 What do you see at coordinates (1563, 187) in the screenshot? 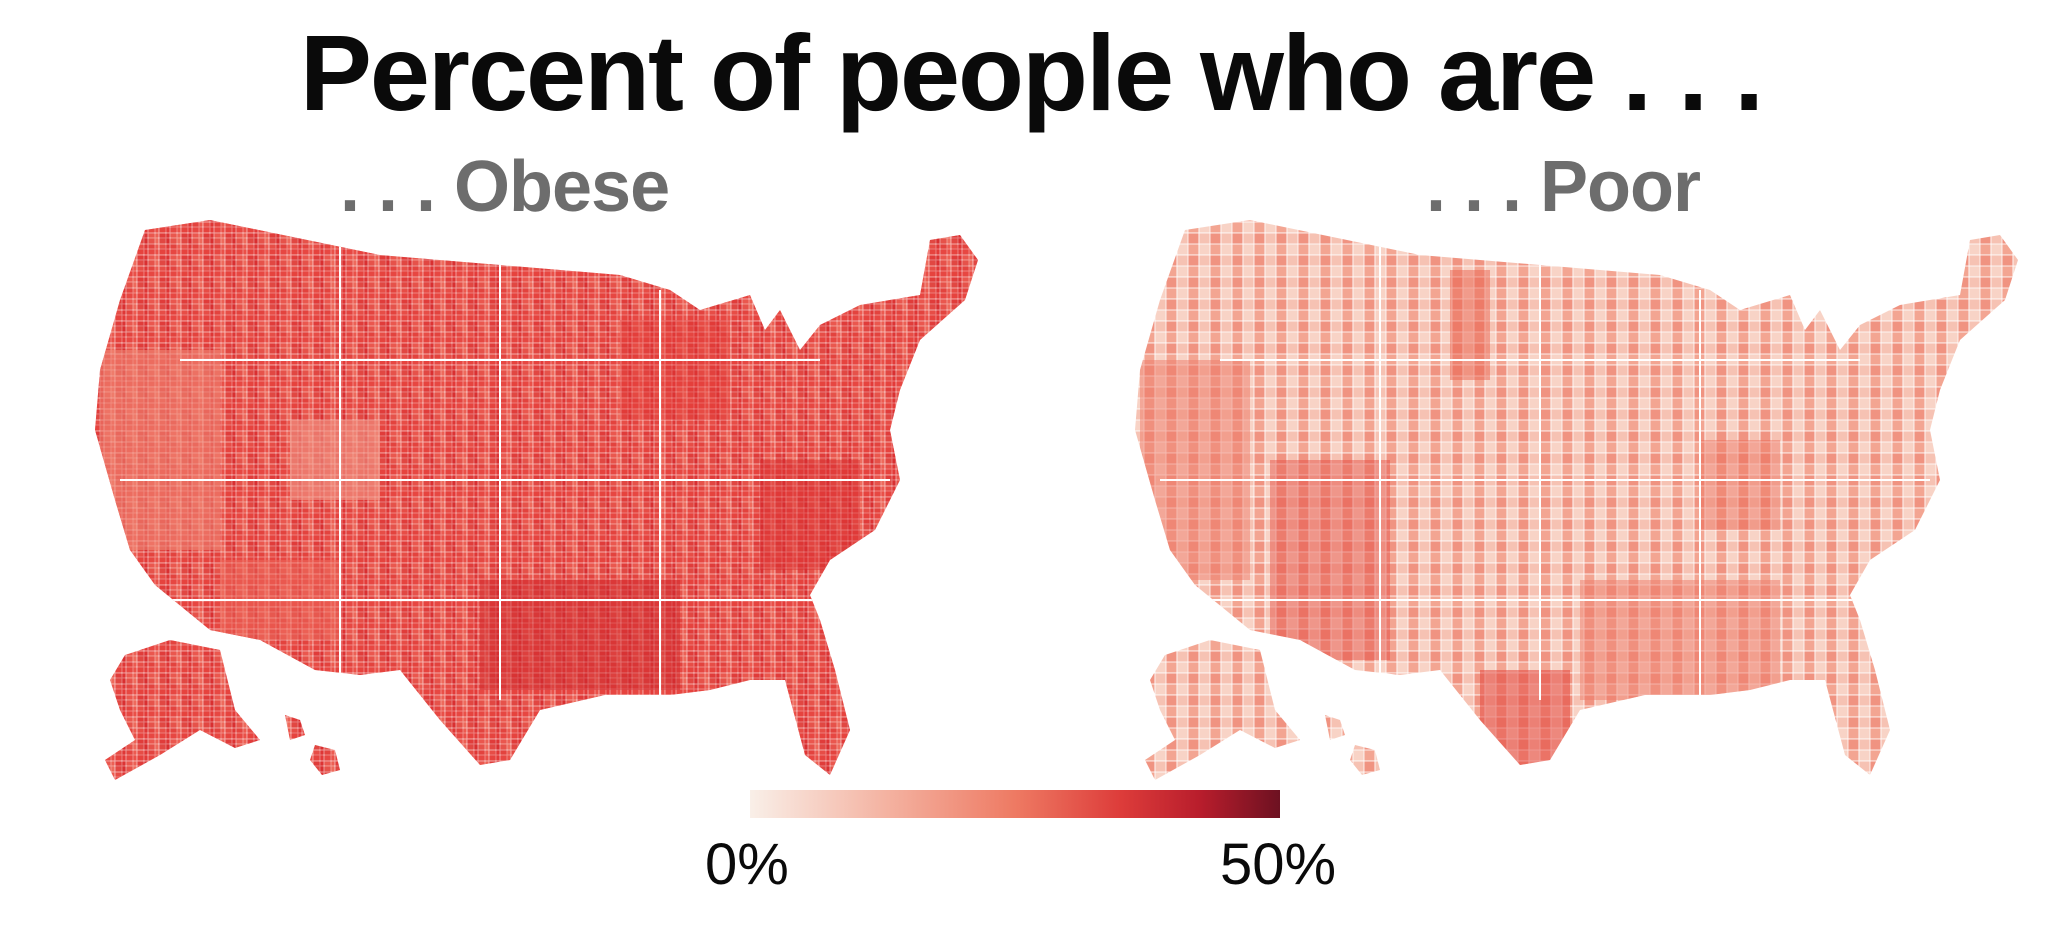
I see `poor-map-subtitle: . . . Poor` at bounding box center [1563, 187].